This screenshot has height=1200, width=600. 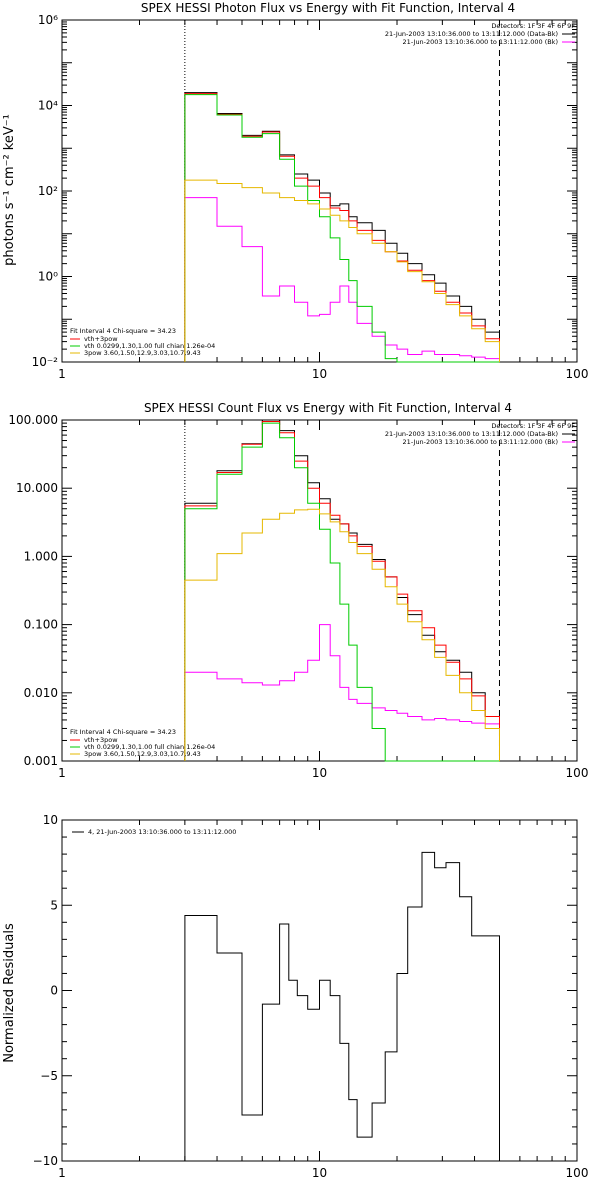 I want to click on series-group, so click(x=342, y=1006).